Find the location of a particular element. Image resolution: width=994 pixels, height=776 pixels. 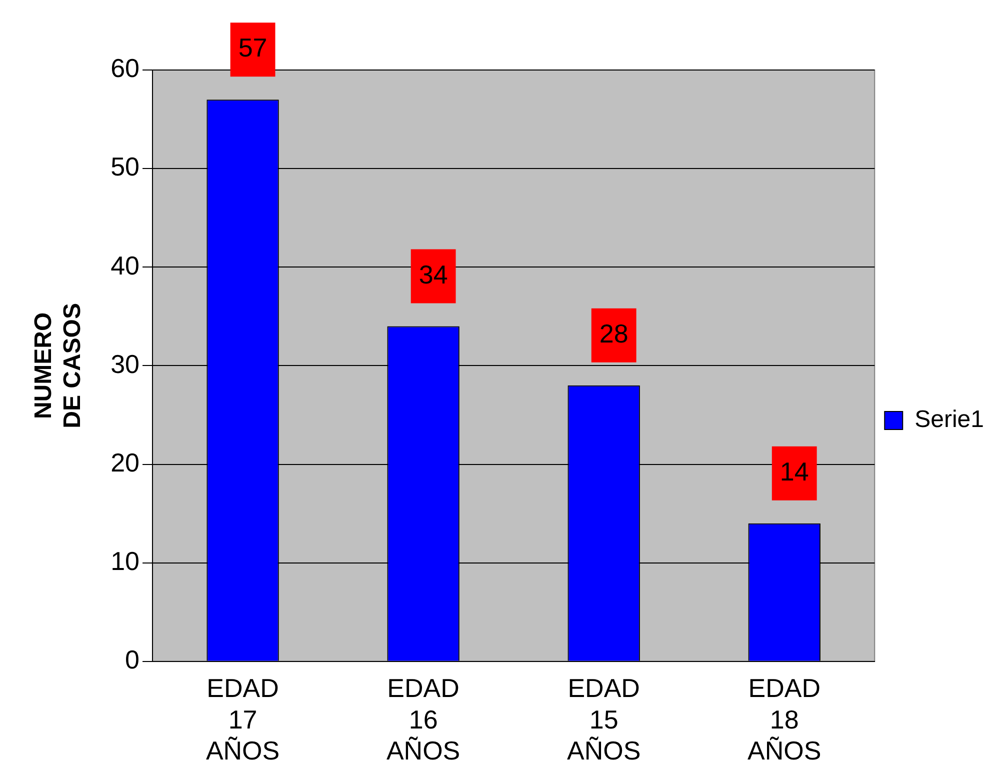

x-tick-label: EDAD 18 AÑOS is located at coordinates (785, 719).